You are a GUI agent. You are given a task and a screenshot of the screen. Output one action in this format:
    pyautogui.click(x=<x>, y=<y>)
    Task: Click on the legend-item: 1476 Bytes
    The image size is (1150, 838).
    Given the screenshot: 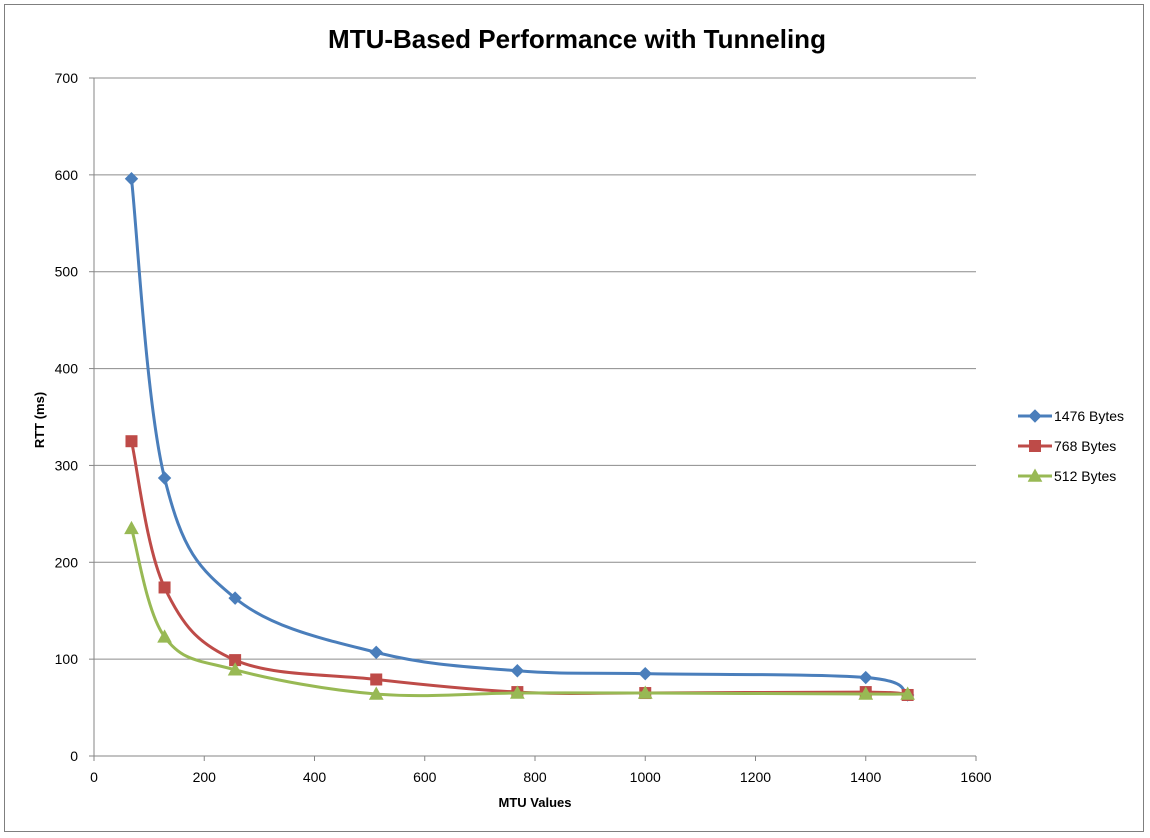 What is the action you would take?
    pyautogui.click(x=1071, y=416)
    